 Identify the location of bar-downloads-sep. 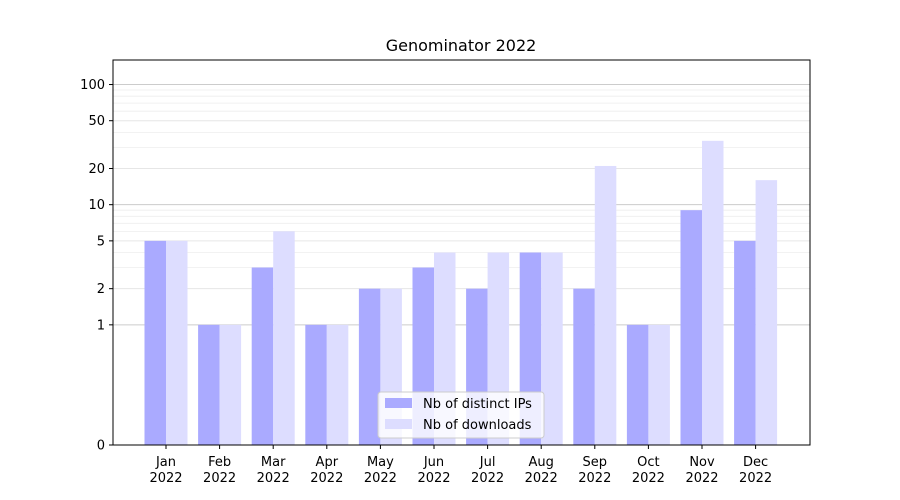
(605, 305).